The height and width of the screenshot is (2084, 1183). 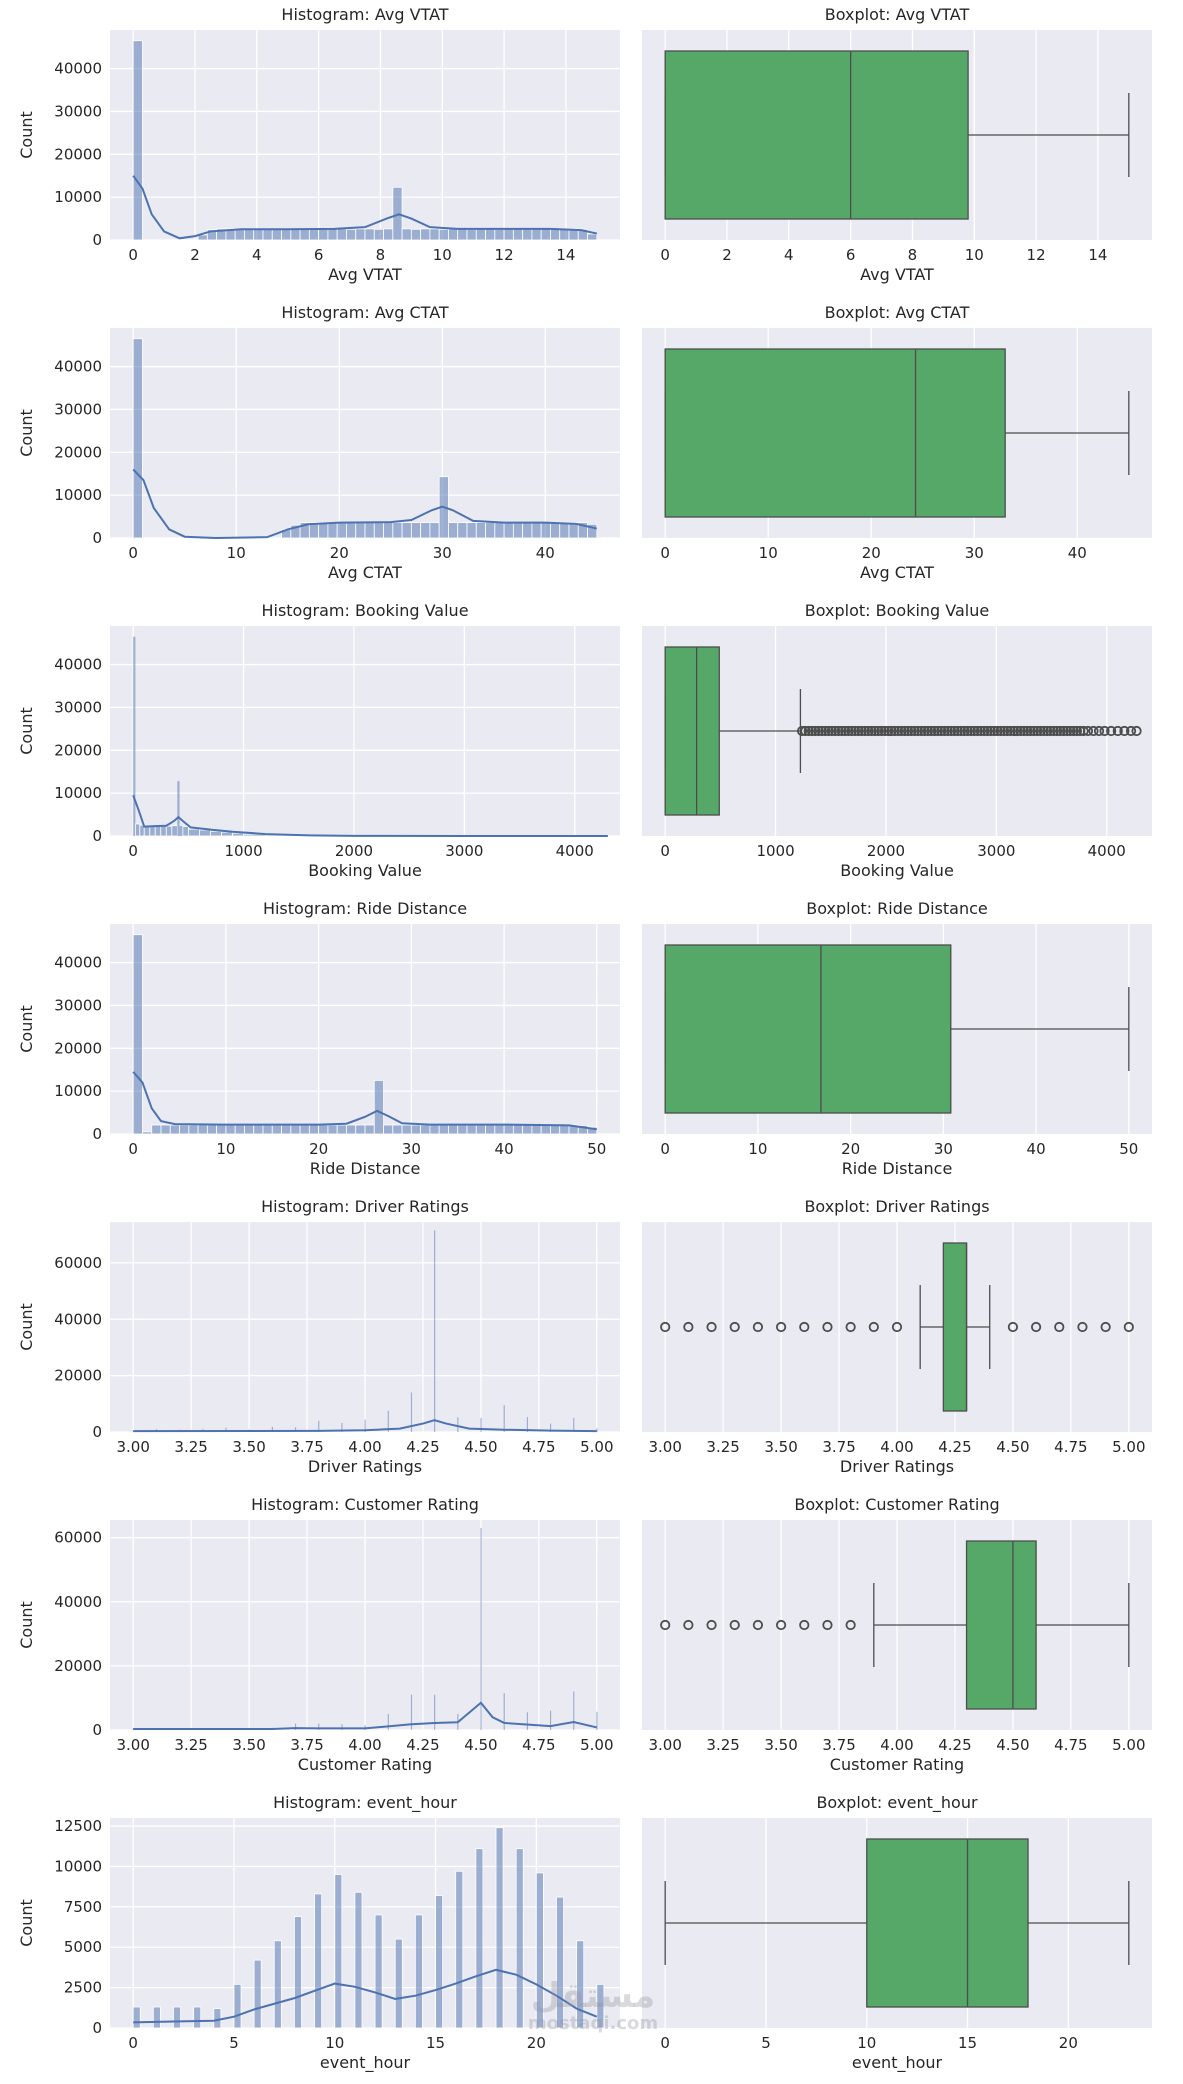 What do you see at coordinates (1128, 1149) in the screenshot?
I see `x-tick-label: 50` at bounding box center [1128, 1149].